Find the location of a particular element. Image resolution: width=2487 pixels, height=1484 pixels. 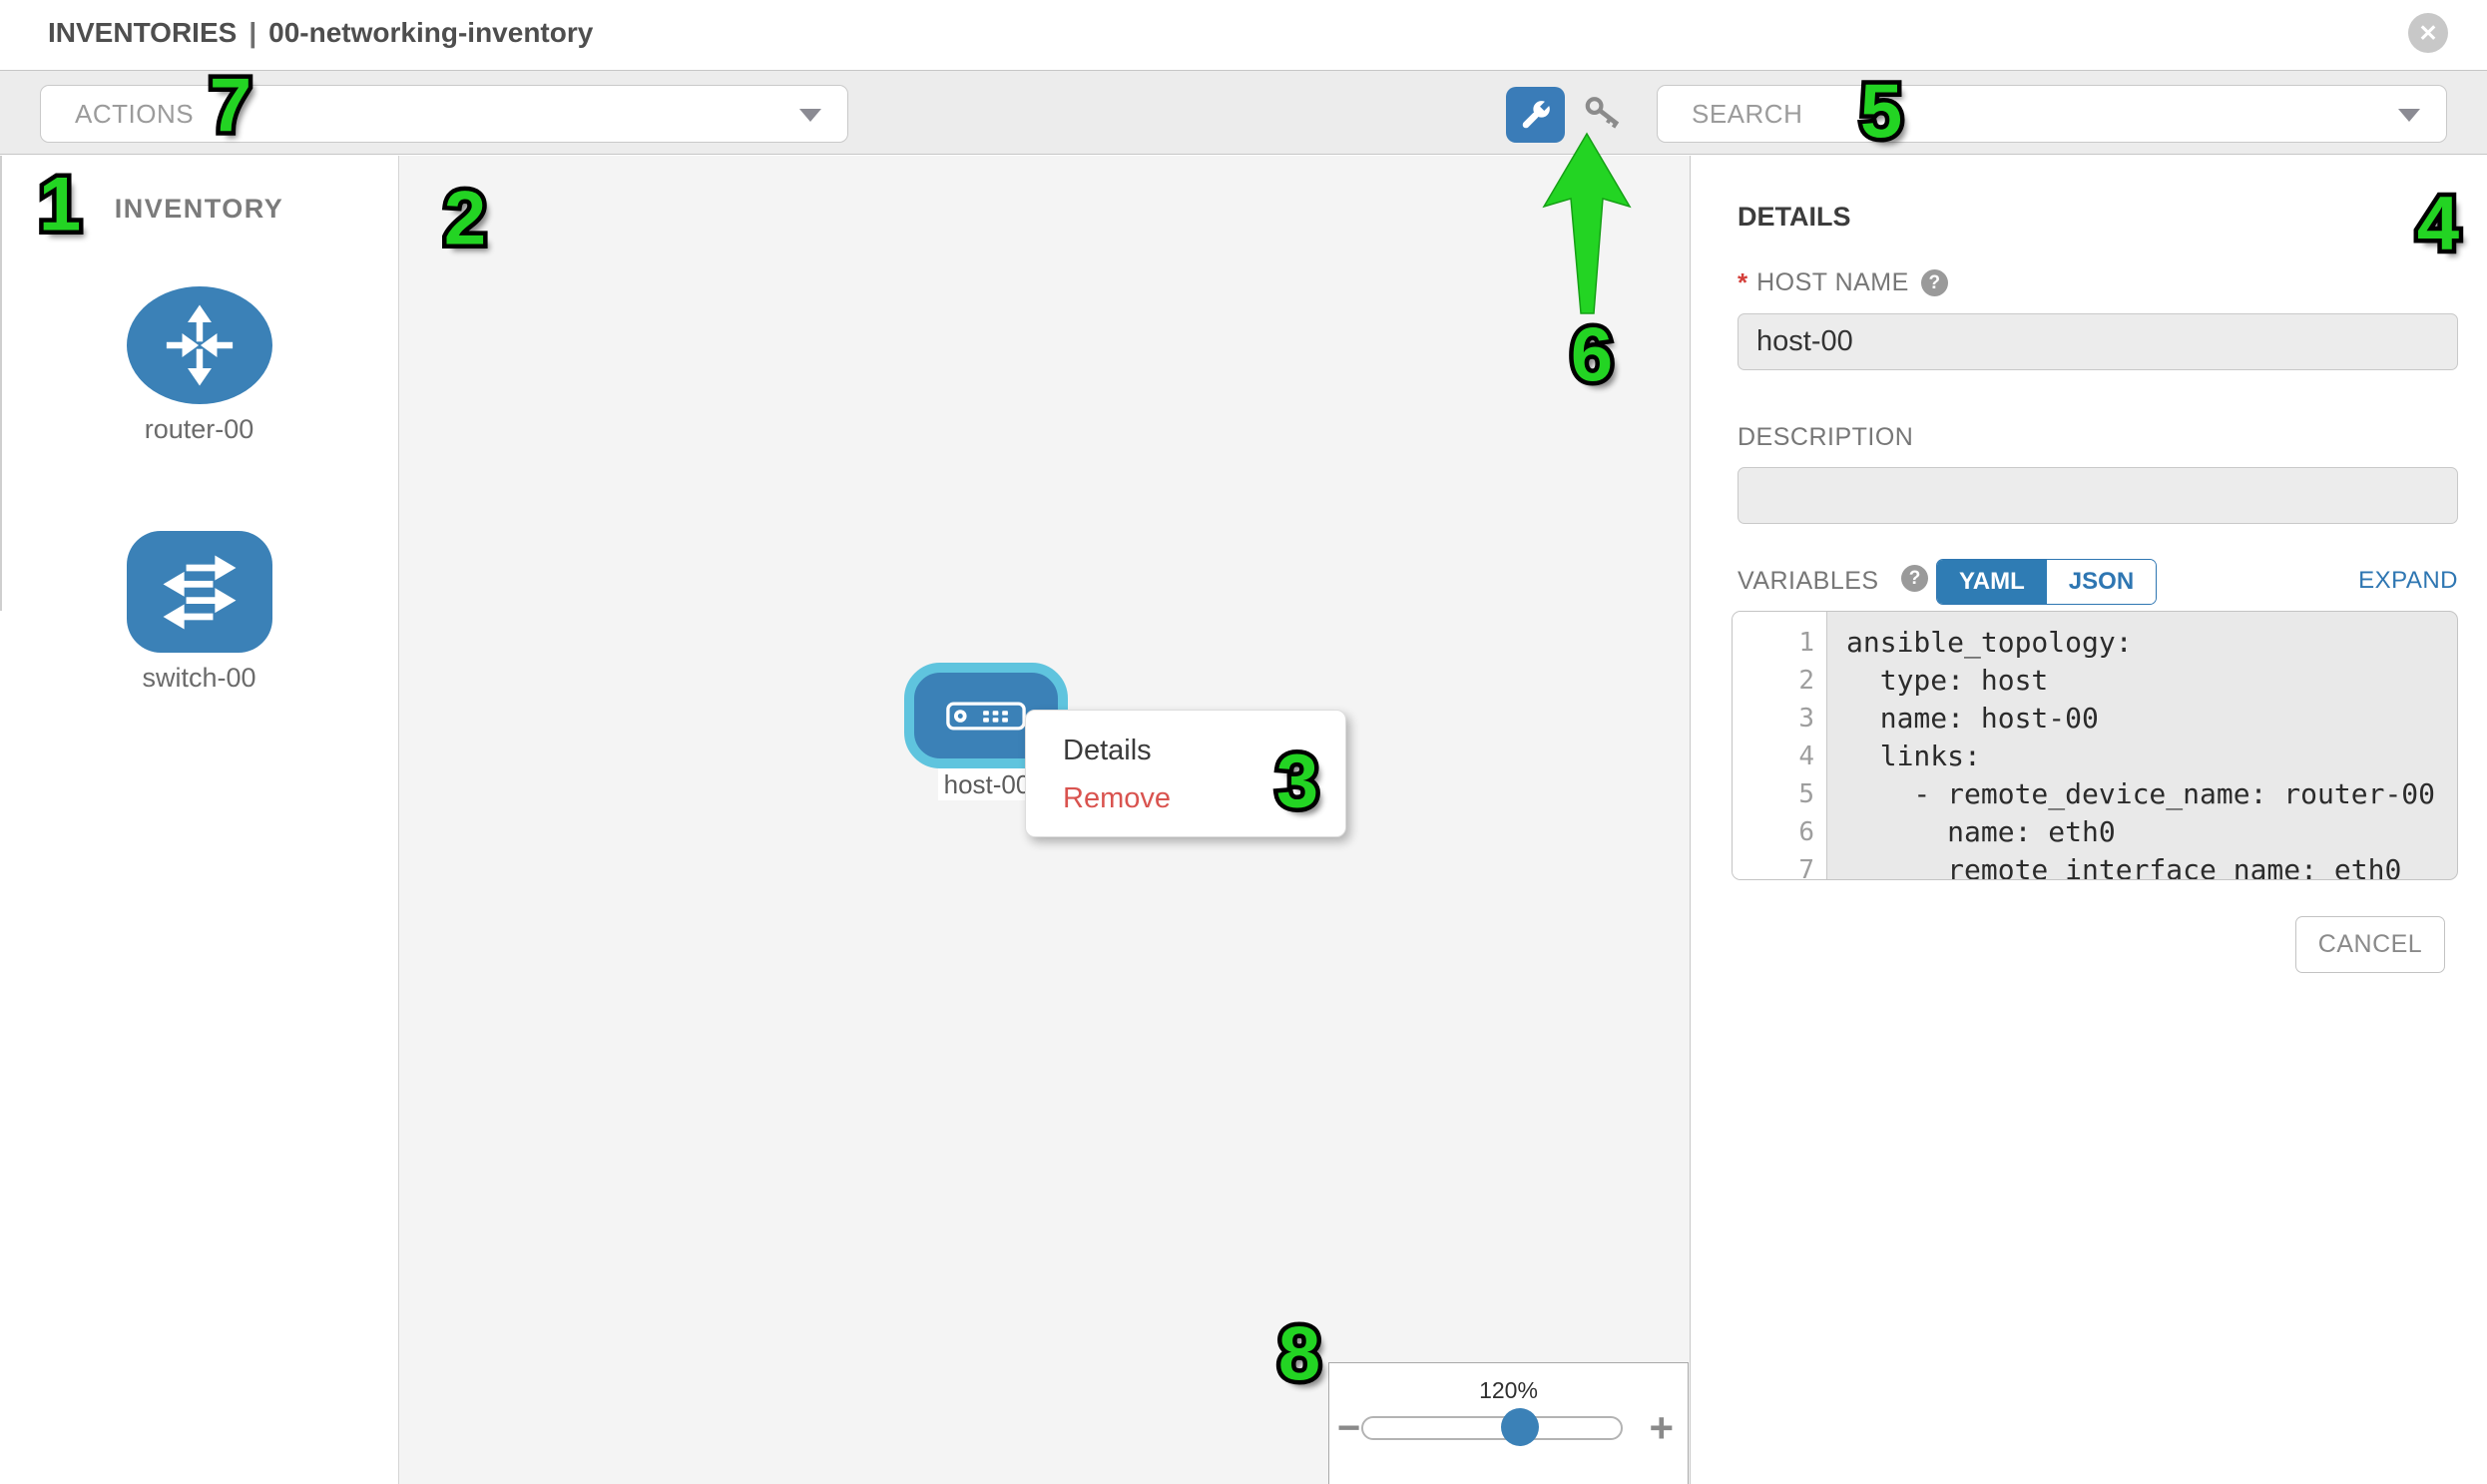

wrench-icon is located at coordinates (1537, 113).